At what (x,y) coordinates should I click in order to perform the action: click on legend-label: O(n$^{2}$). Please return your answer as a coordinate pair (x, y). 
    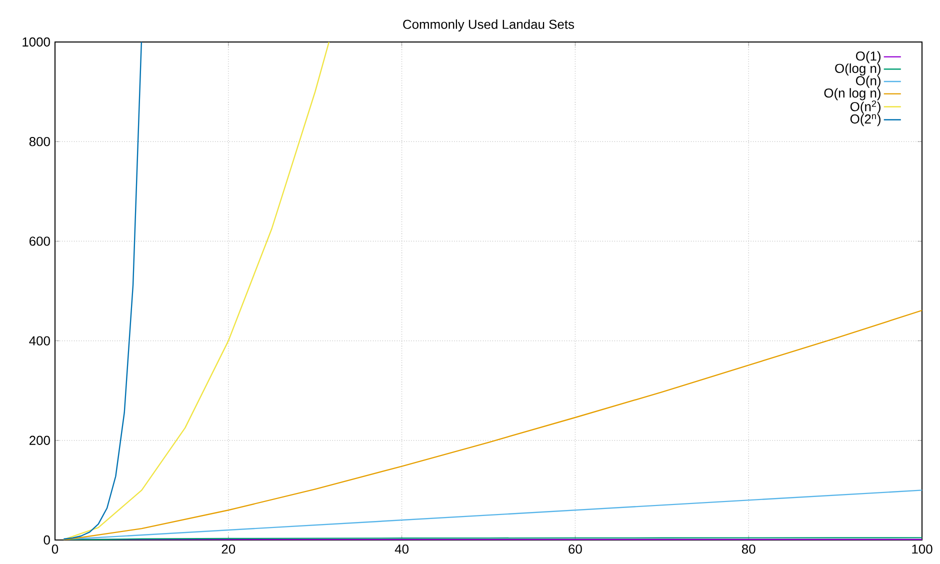
    Looking at the image, I should click on (865, 107).